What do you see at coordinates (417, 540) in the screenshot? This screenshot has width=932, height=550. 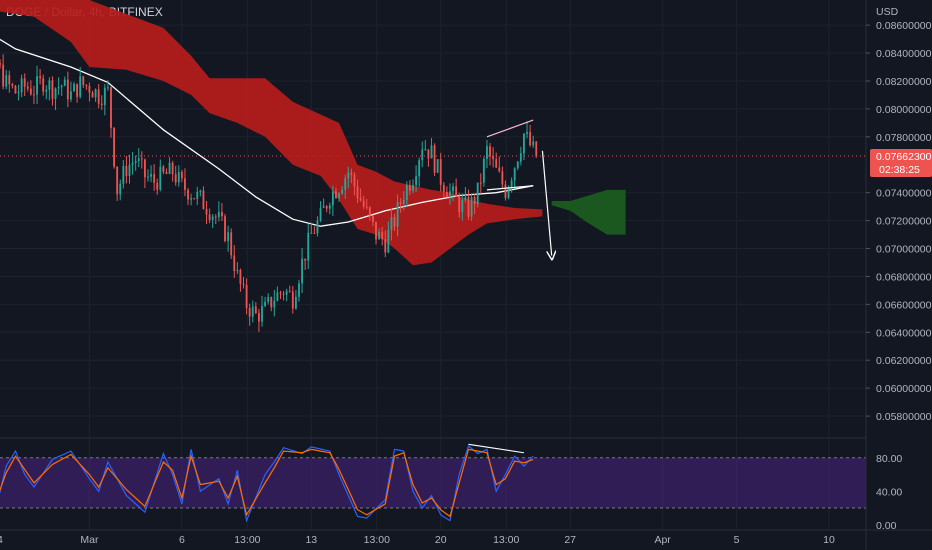 I see `time-axis: 24 Mar 6 13:00 13 13:00 20 13:00 27 Apr 5 10` at bounding box center [417, 540].